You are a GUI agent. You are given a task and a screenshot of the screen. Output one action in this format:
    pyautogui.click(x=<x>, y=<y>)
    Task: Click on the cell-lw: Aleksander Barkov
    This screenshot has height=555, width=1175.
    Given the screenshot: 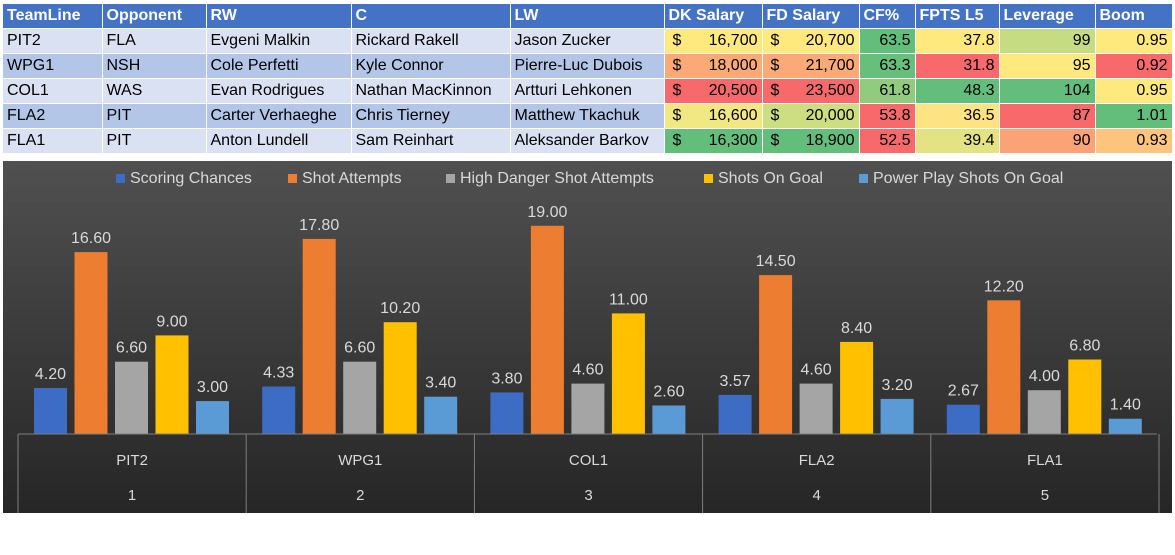 What is the action you would take?
    pyautogui.click(x=587, y=140)
    